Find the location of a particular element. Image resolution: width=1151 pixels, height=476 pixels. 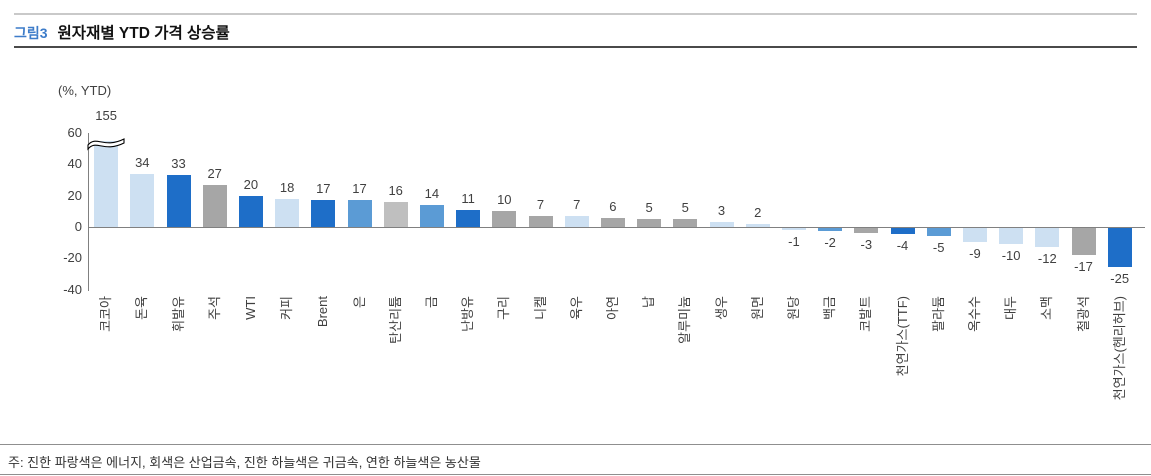

y-axis-line is located at coordinates (88, 212).